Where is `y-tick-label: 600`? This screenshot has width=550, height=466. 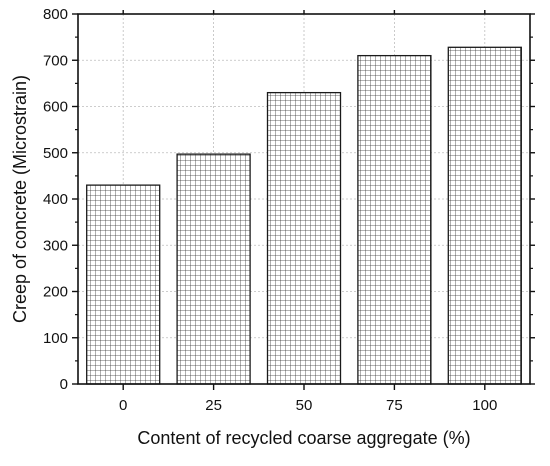 y-tick-label: 600 is located at coordinates (55, 107).